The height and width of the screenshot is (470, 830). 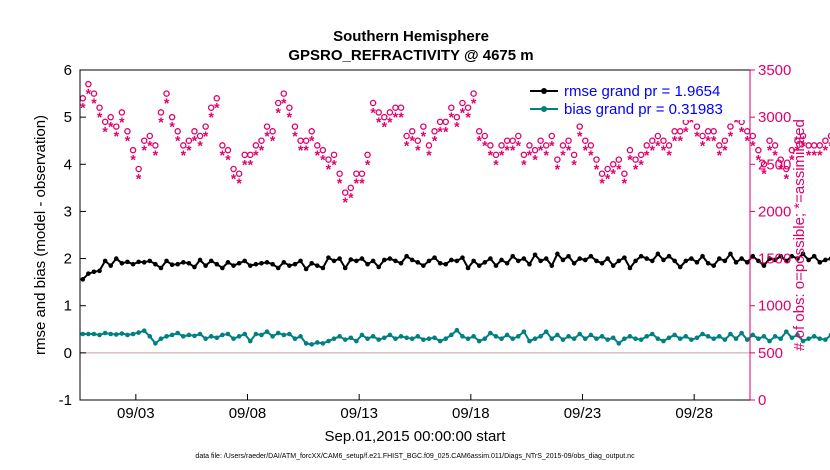 What do you see at coordinates (68, 353) in the screenshot?
I see `y-left-tick-label: 0` at bounding box center [68, 353].